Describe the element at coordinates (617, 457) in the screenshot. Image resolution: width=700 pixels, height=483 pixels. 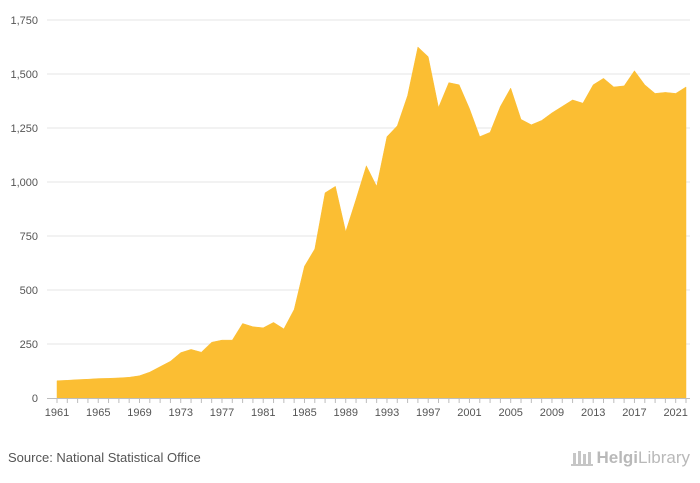
I see `logo-text-helgi: Helgi` at that location.